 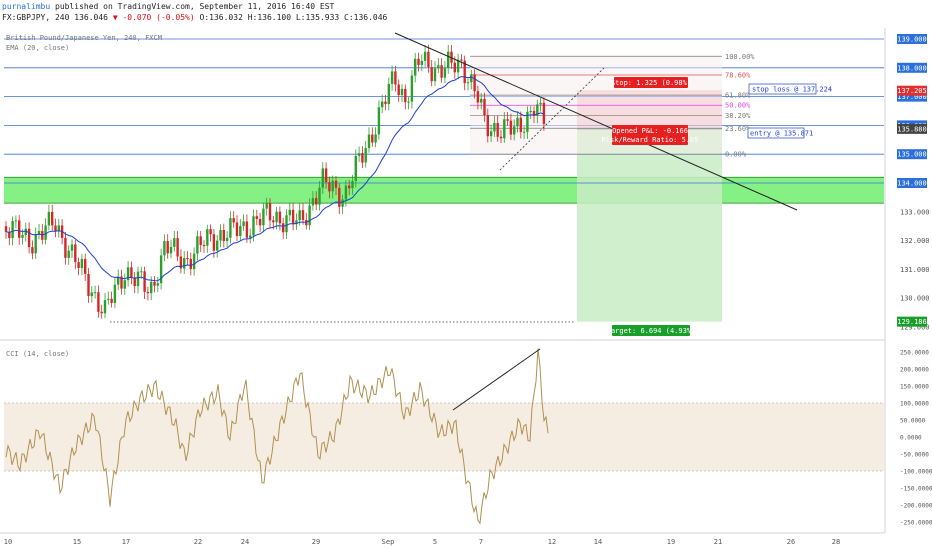 What do you see at coordinates (915, 328) in the screenshot?
I see `price-tick-label: 129.000` at bounding box center [915, 328].